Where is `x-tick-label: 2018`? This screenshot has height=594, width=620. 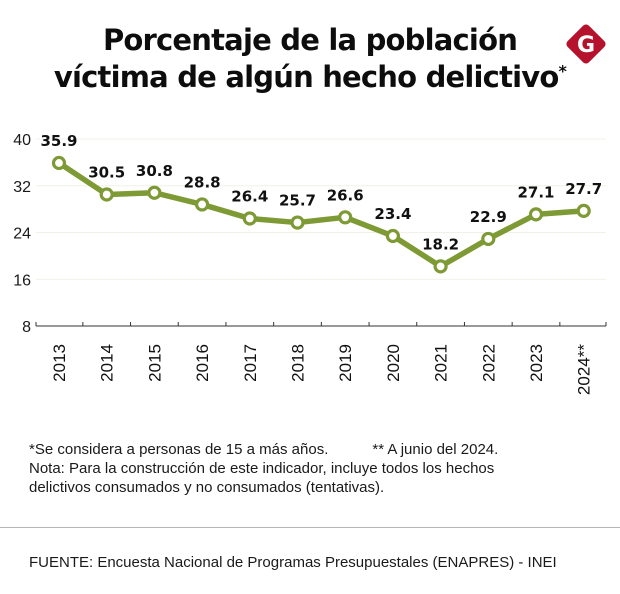
x-tick-label: 2018 is located at coordinates (298, 363).